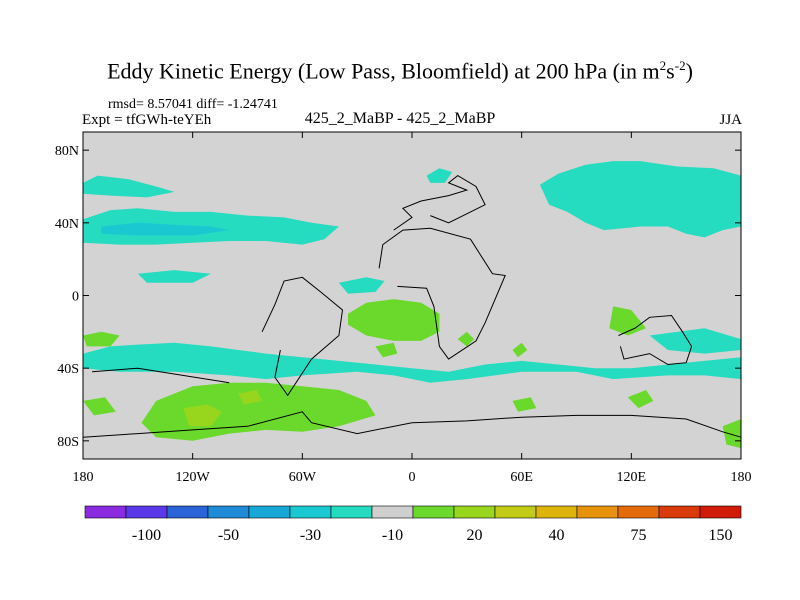 This screenshot has height=600, width=800. What do you see at coordinates (730, 120) in the screenshot?
I see `season-label: JJA` at bounding box center [730, 120].